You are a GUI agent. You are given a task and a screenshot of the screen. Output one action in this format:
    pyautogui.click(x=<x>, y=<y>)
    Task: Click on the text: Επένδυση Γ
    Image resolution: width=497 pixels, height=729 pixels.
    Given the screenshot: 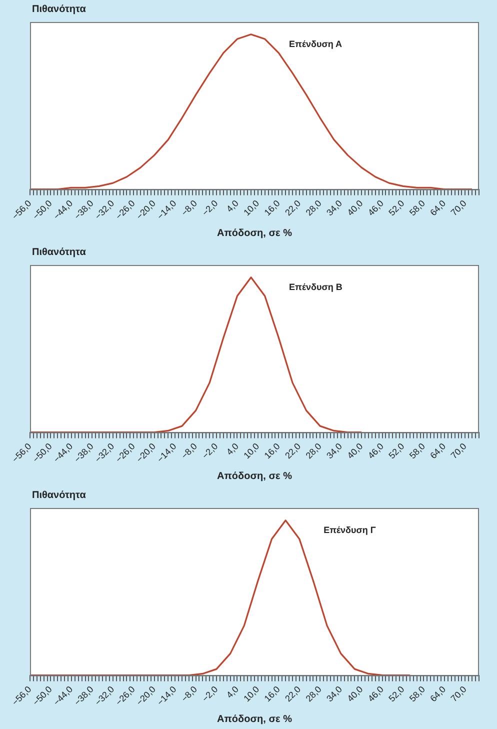 What is the action you would take?
    pyautogui.click(x=350, y=529)
    